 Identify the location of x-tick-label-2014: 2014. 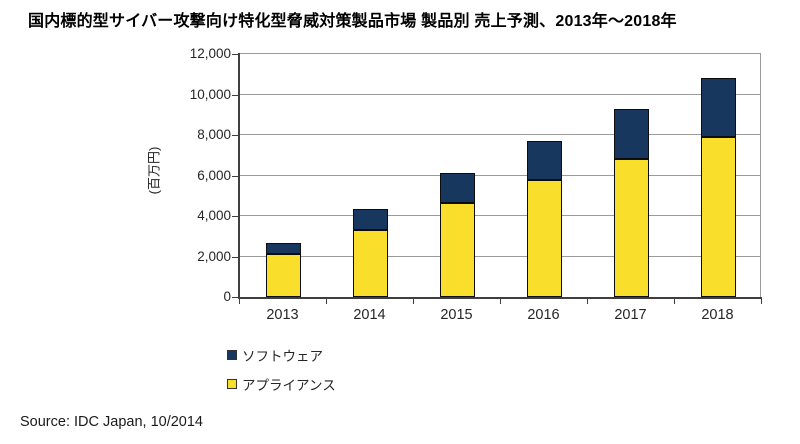
(369, 315).